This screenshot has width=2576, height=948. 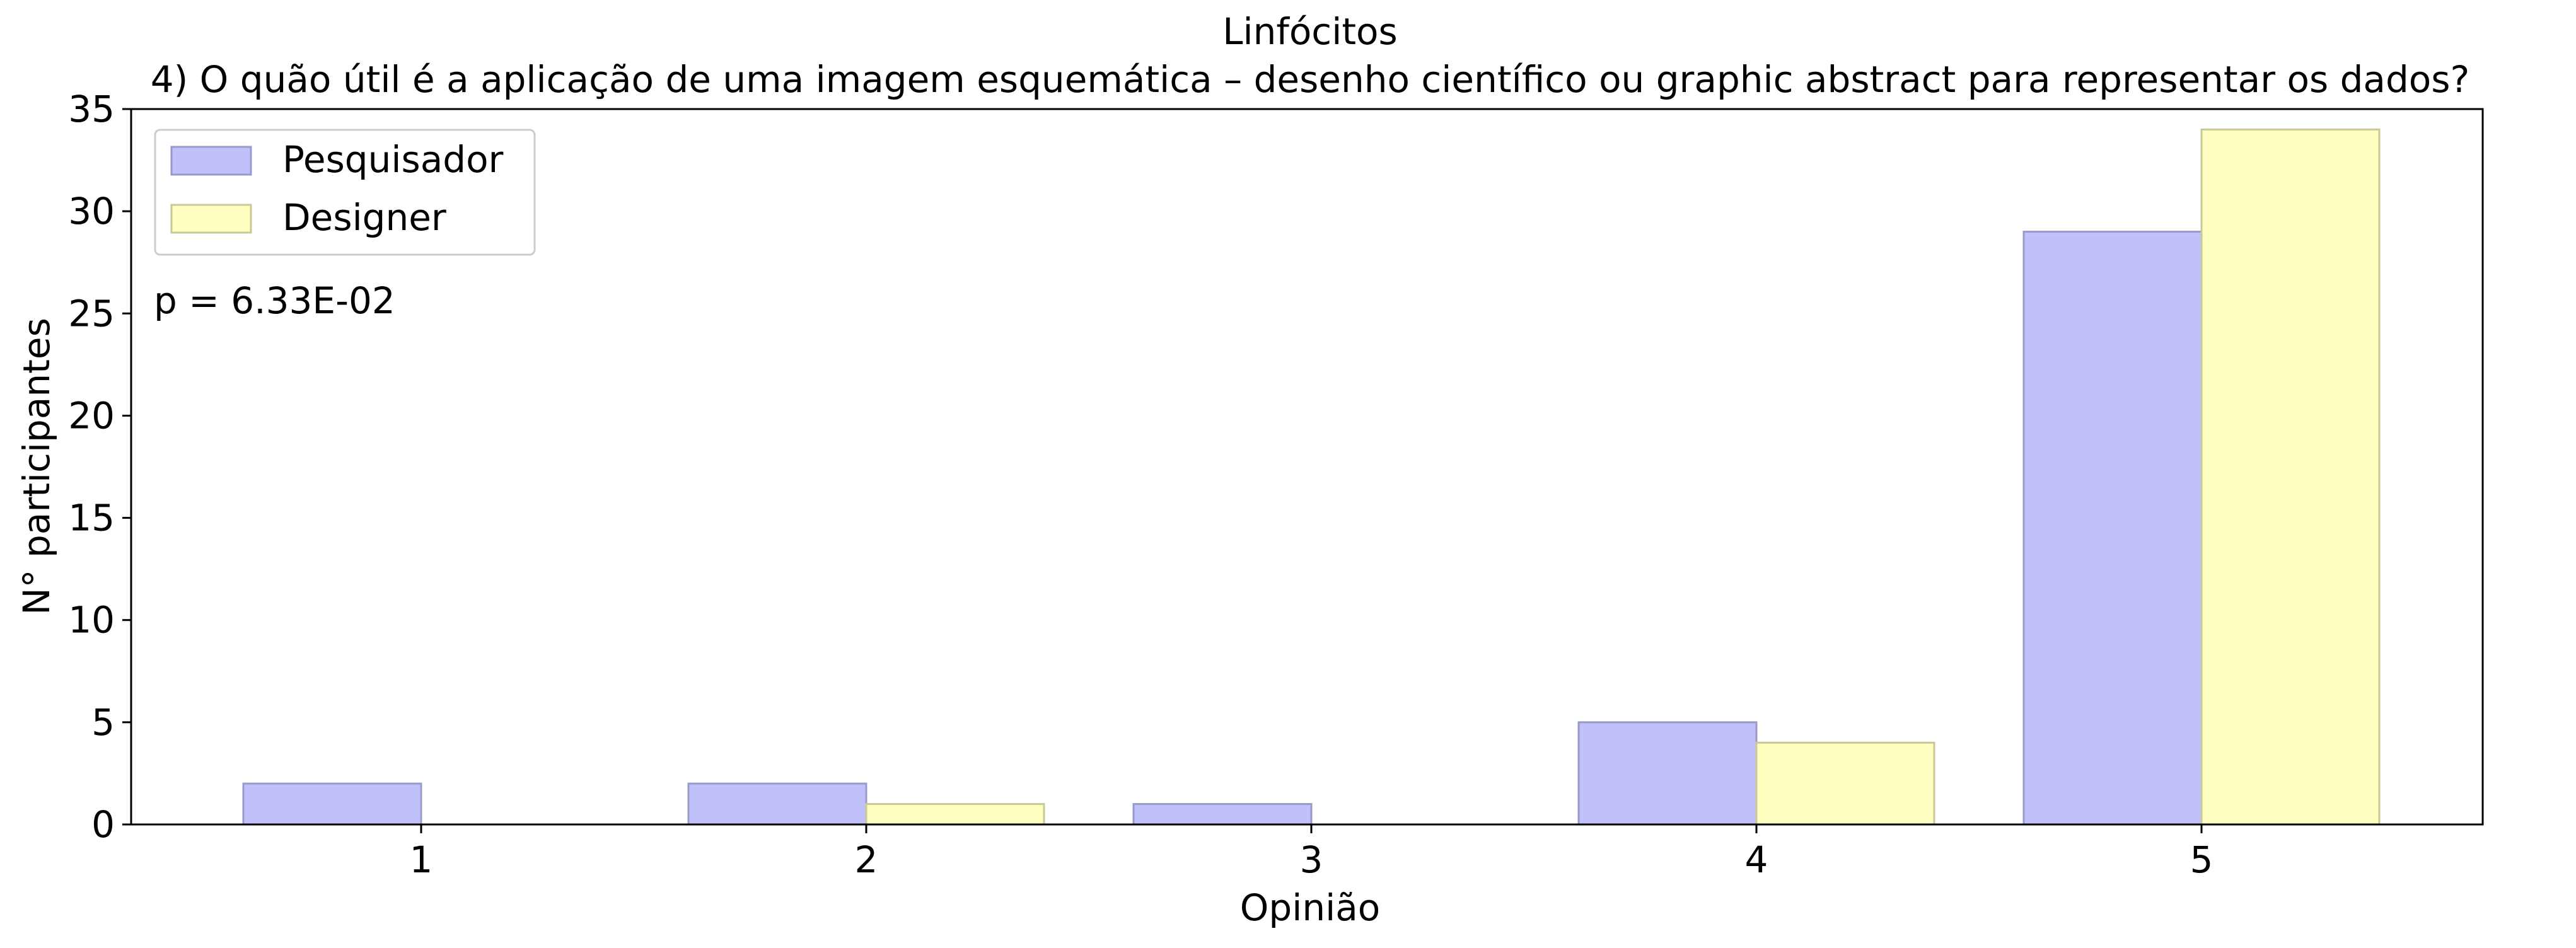 I want to click on legend: Pesquisador Designer, so click(x=345, y=192).